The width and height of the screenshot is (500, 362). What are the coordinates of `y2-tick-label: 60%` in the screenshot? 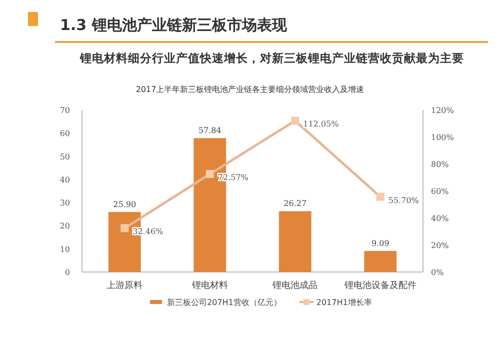 It's located at (440, 191).